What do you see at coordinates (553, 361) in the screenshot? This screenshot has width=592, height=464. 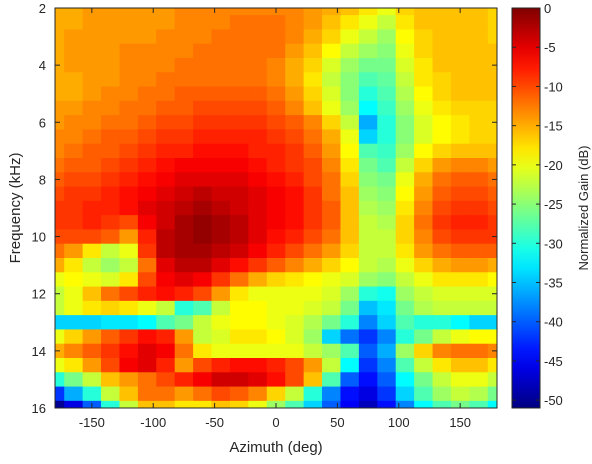 I see `colorbar-tick-label: -45` at bounding box center [553, 361].